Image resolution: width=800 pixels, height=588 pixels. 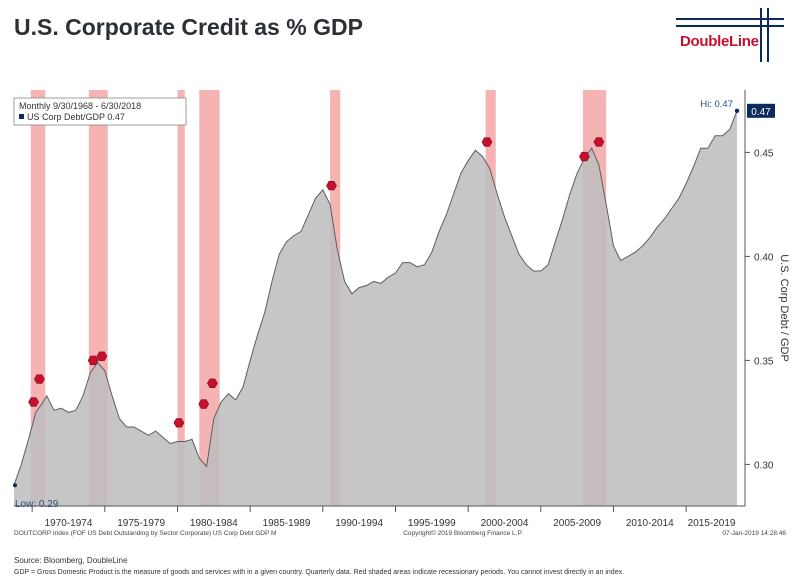 I want to click on x-tick-label: 1990-1994, so click(x=359, y=523).